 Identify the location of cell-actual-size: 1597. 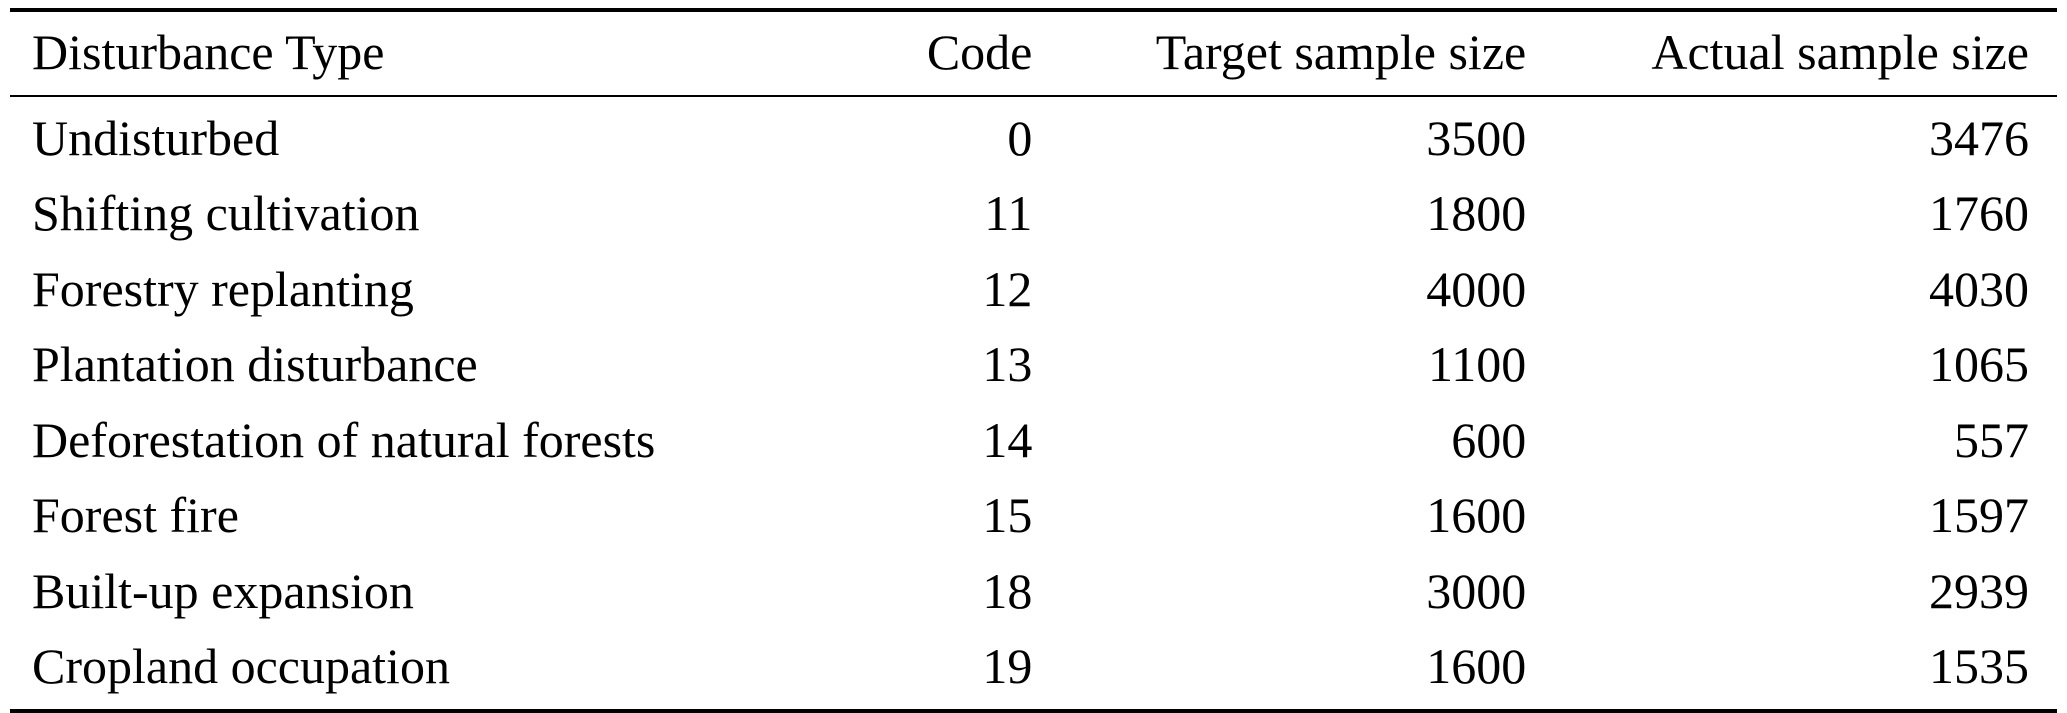
(1979, 515).